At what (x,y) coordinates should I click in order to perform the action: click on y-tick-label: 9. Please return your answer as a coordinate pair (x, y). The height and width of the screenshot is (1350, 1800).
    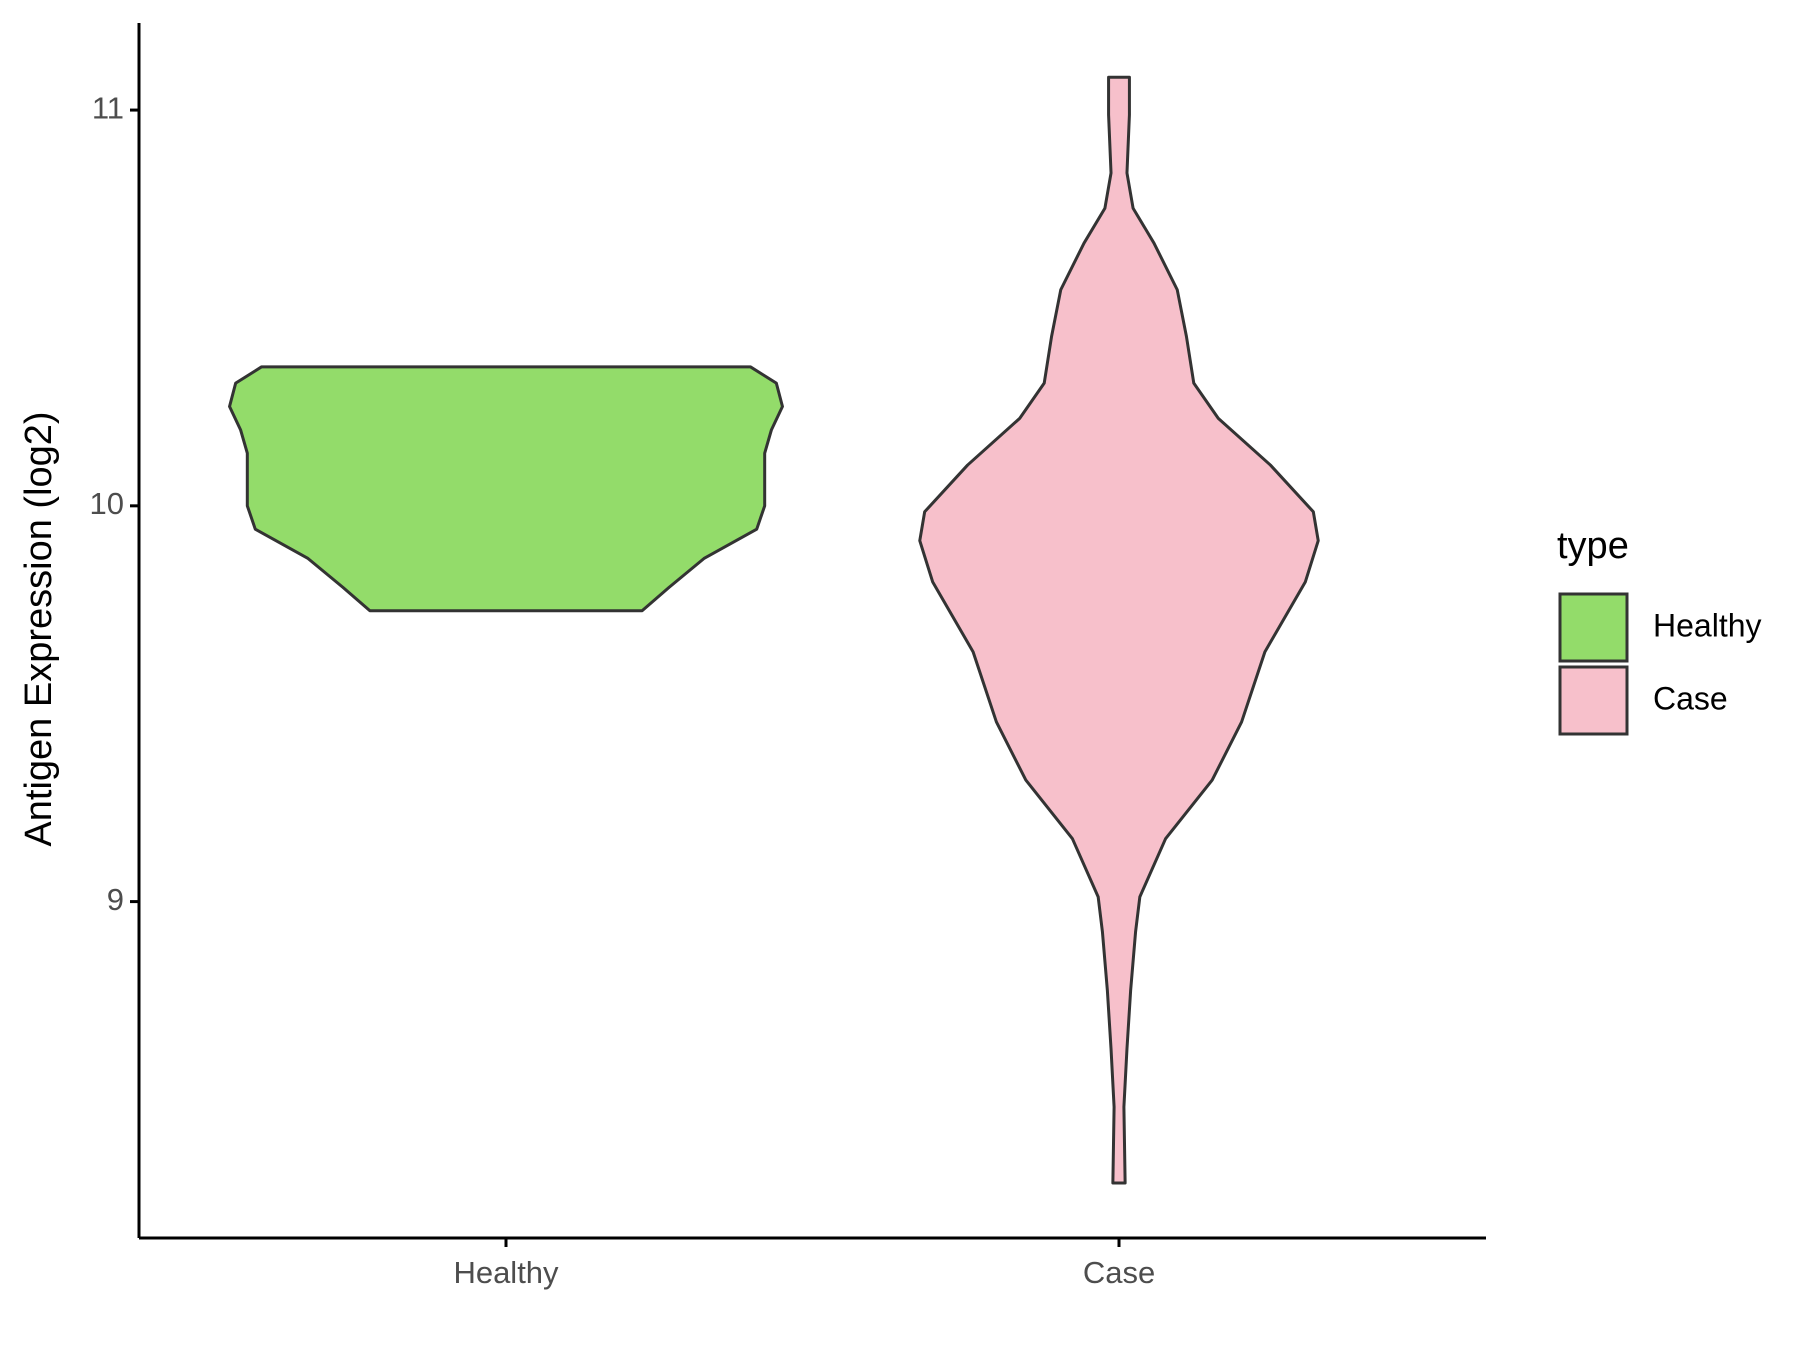
    Looking at the image, I should click on (115, 899).